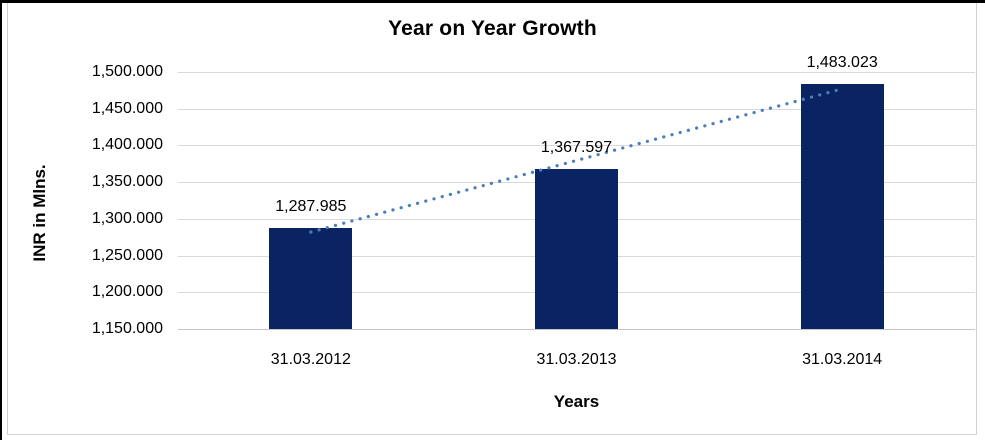 This screenshot has width=985, height=440. I want to click on chart-title: Year on Year Growth, so click(492, 28).